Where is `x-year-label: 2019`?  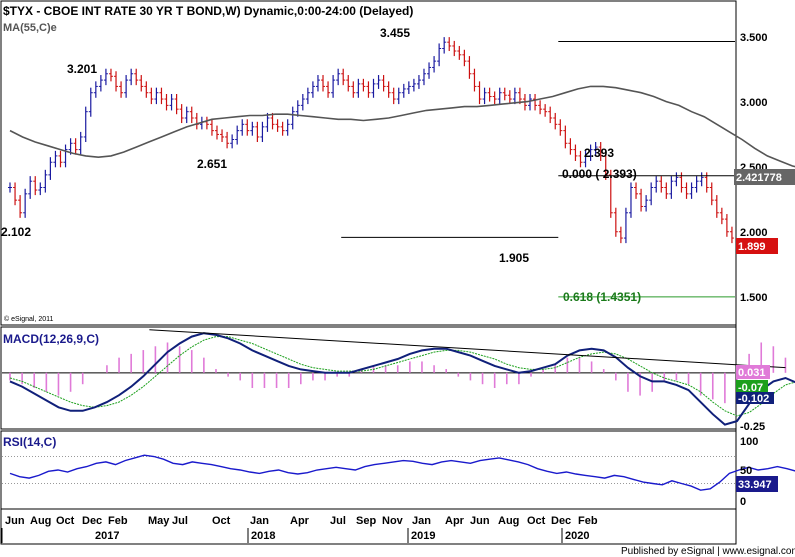 x-year-label: 2019 is located at coordinates (423, 536).